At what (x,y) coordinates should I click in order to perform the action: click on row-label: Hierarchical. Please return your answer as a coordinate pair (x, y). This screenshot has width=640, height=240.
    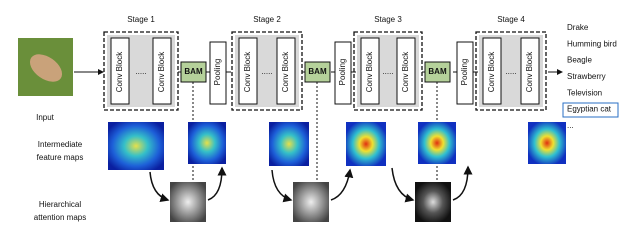
    Looking at the image, I should click on (60, 204).